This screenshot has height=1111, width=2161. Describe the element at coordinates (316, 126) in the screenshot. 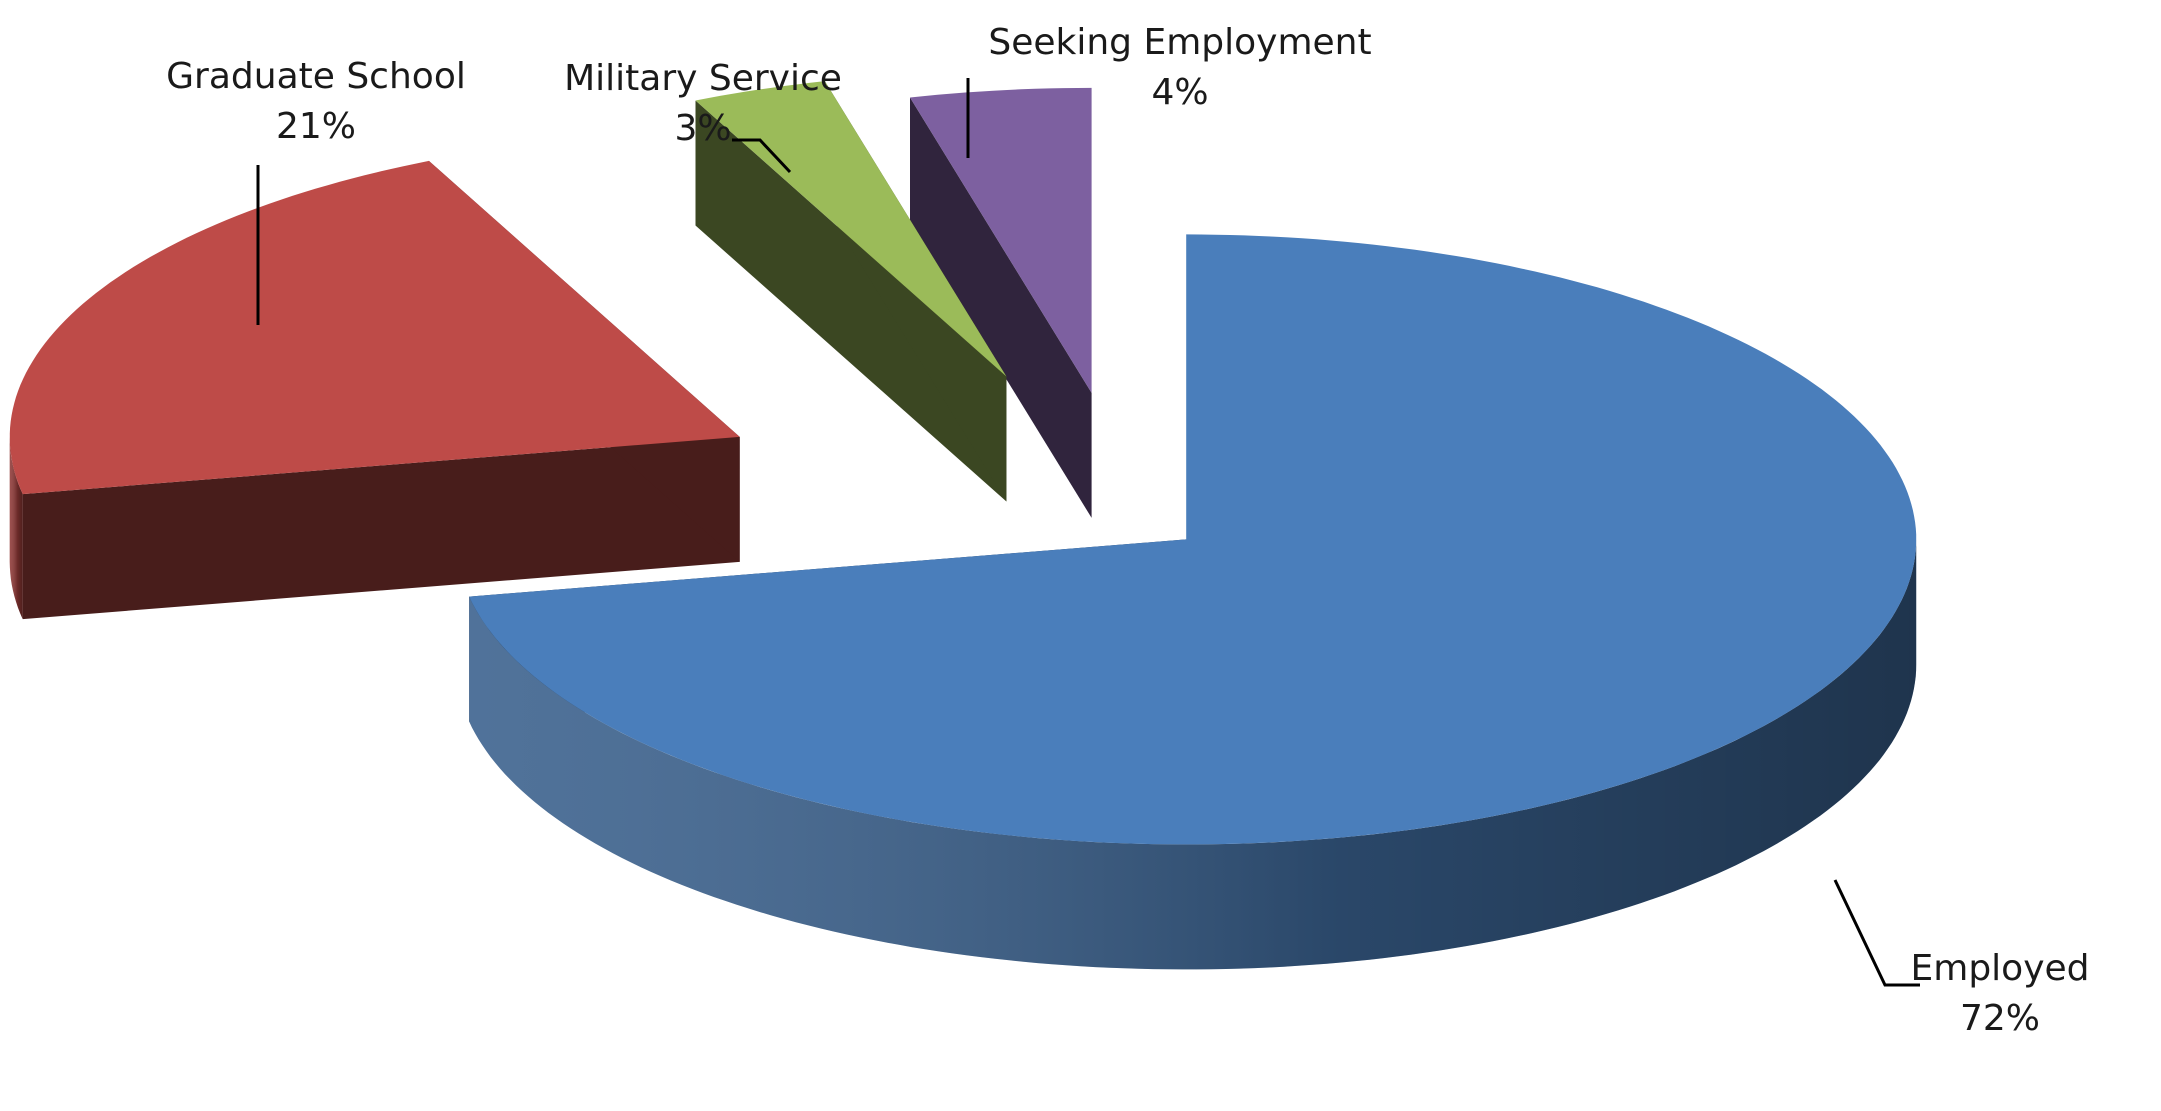

I see `value-label: 21%` at that location.